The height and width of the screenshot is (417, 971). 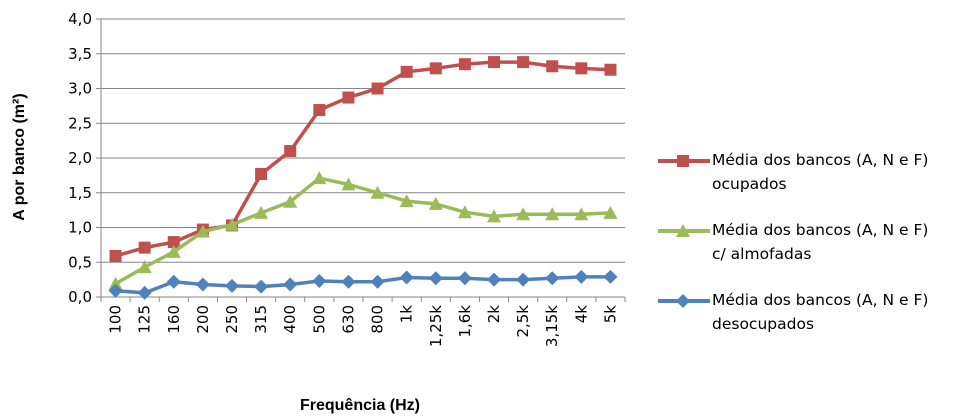 What do you see at coordinates (174, 319) in the screenshot?
I see `x-tick-label: 160` at bounding box center [174, 319].